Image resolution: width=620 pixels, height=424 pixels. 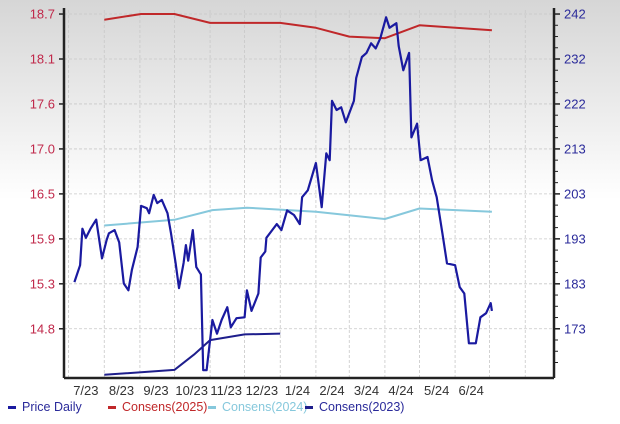 I want to click on x-axis-tick-label: 10/23, so click(x=191, y=390).